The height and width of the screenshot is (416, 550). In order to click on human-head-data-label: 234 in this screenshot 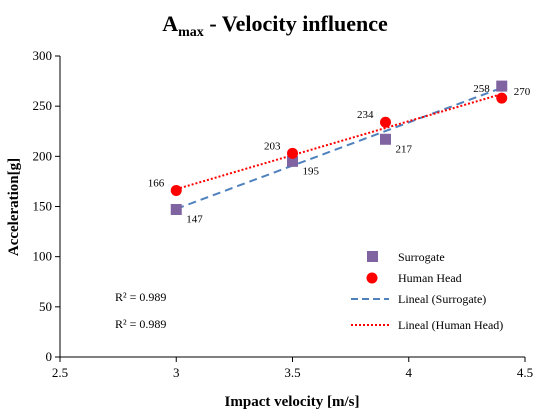, I will do `click(365, 115)`.